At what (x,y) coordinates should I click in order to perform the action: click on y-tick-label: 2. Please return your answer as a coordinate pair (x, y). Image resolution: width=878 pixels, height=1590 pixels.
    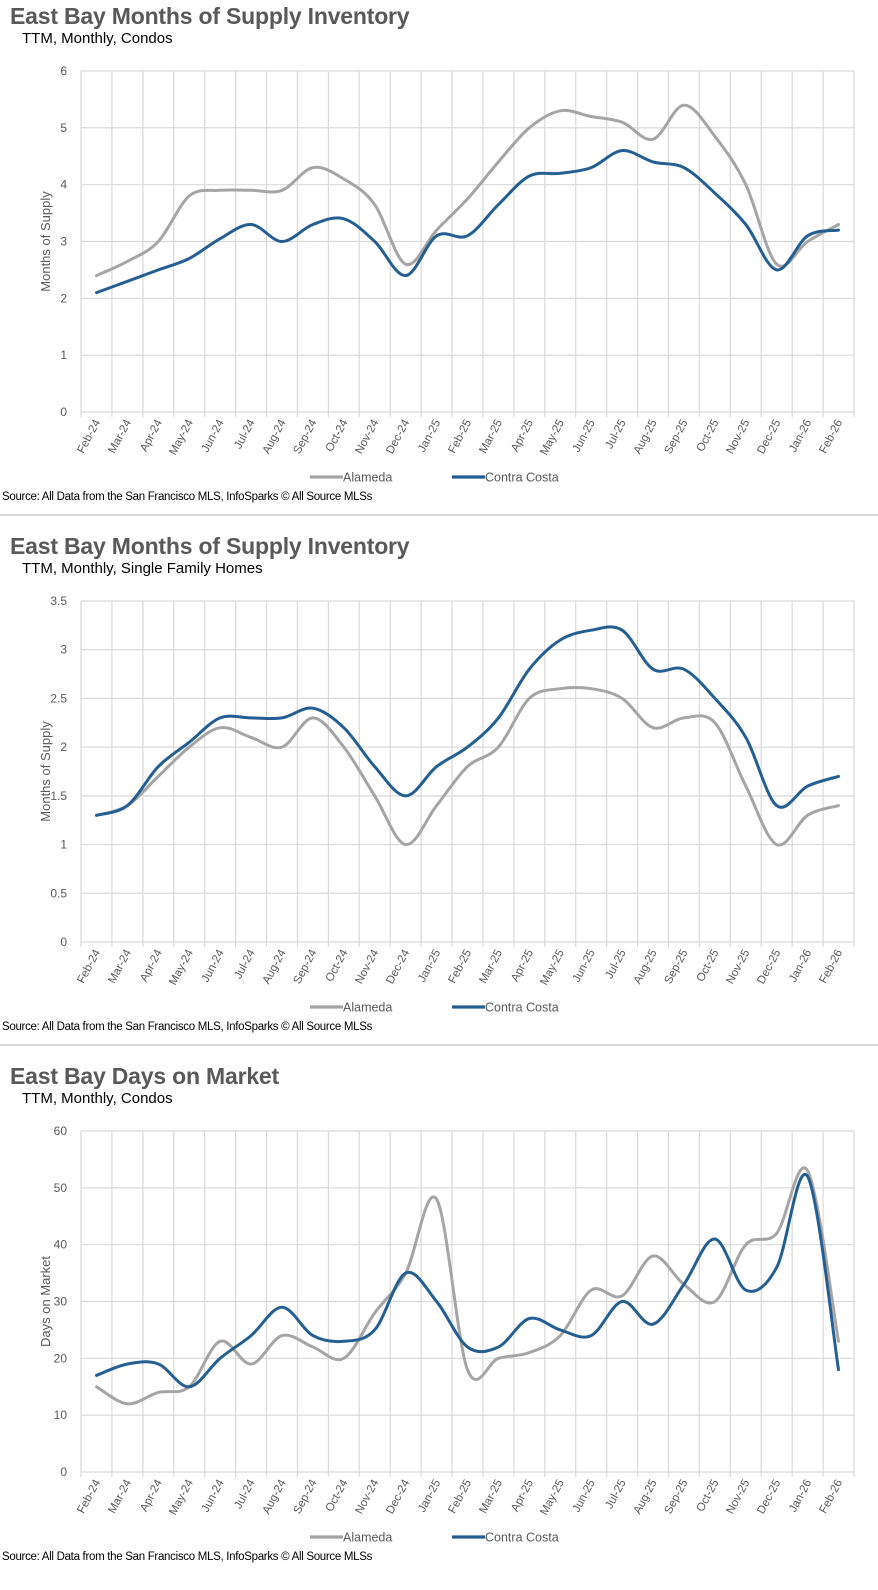
    Looking at the image, I should click on (63, 298).